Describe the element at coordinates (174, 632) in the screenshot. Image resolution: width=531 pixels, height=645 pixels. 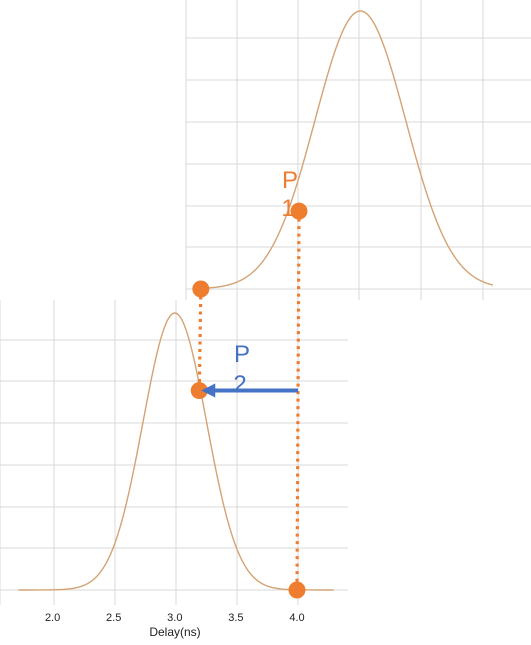
I see `x-axis-label: Delay(ns)` at that location.